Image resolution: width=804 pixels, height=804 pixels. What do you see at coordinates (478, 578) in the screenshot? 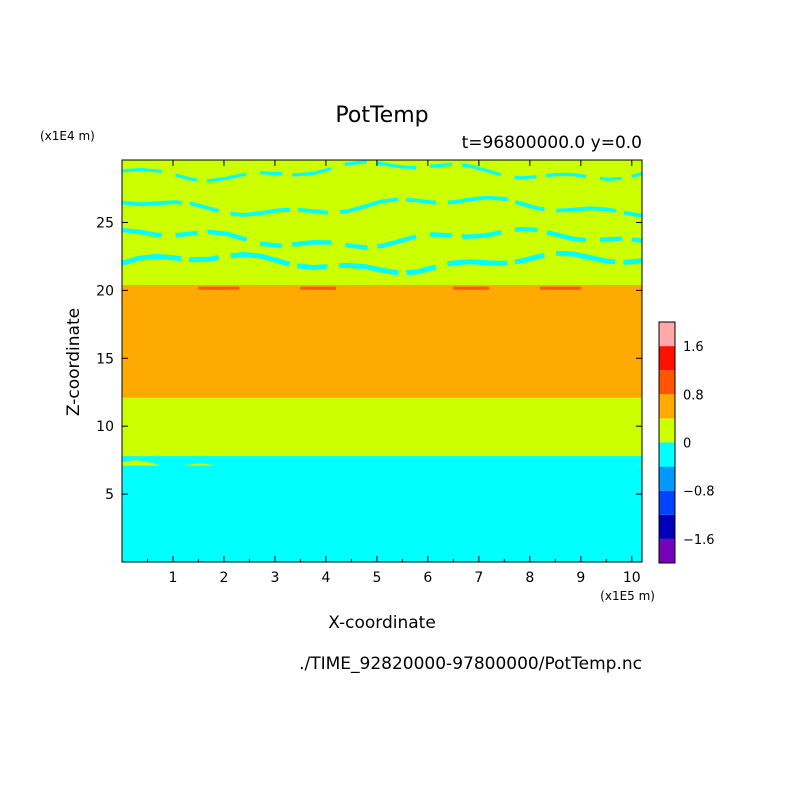
I see `x-tick-label: 7` at bounding box center [478, 578].